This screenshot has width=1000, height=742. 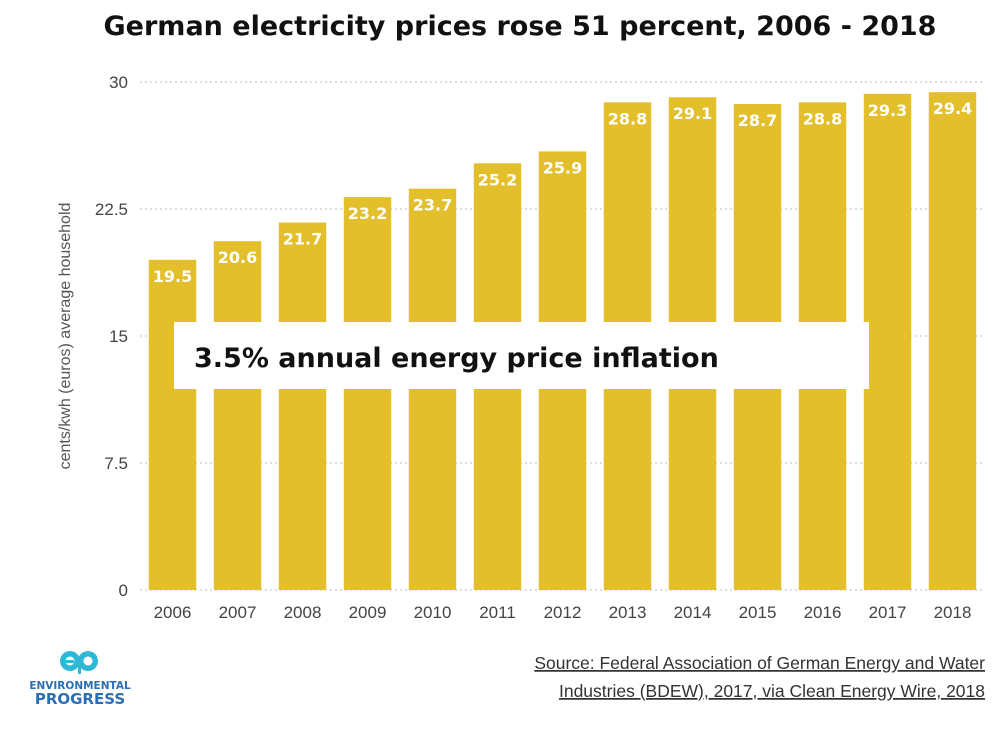 What do you see at coordinates (953, 612) in the screenshot?
I see `x-tick-label: 2018` at bounding box center [953, 612].